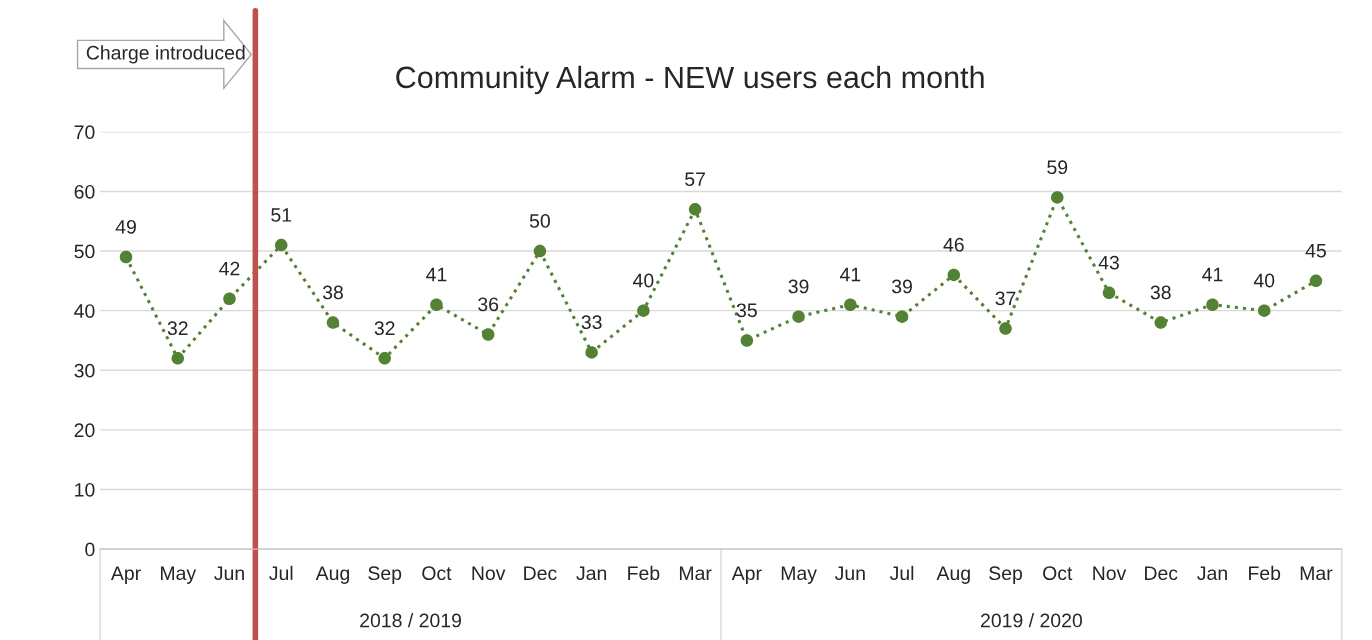  Describe the element at coordinates (281, 215) in the screenshot. I see `data-label: 51` at that location.